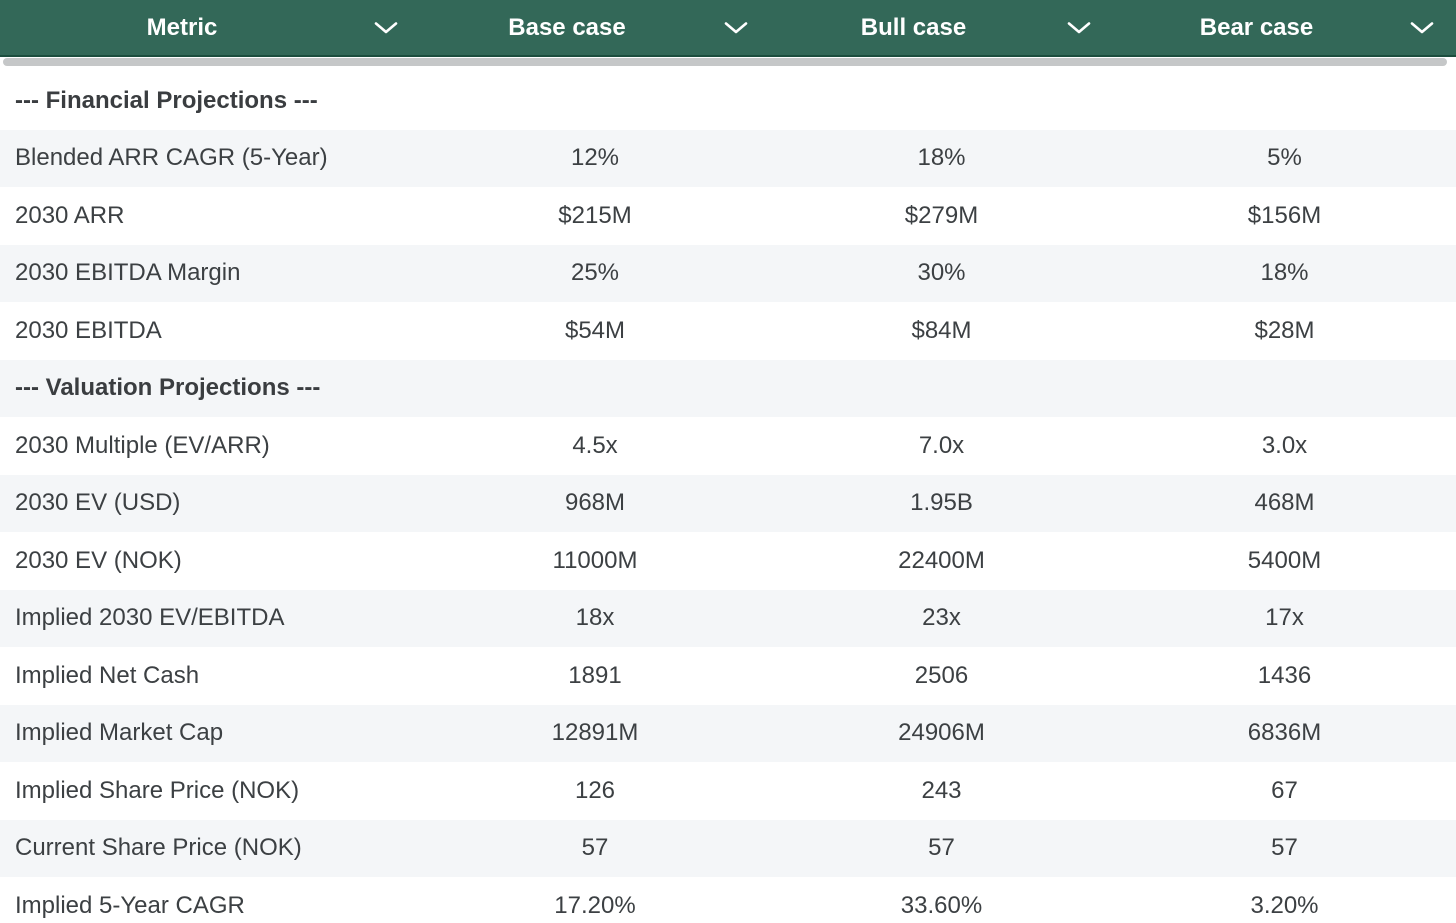  I want to click on table-row: Blended ARR CAGR (5-Year) 12% 18% 5%, so click(728, 158).